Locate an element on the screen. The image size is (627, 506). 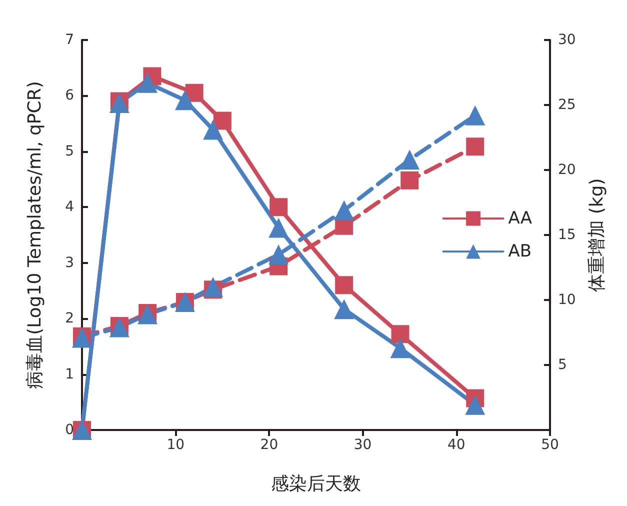
y-tick-label: 0 is located at coordinates (69, 430).